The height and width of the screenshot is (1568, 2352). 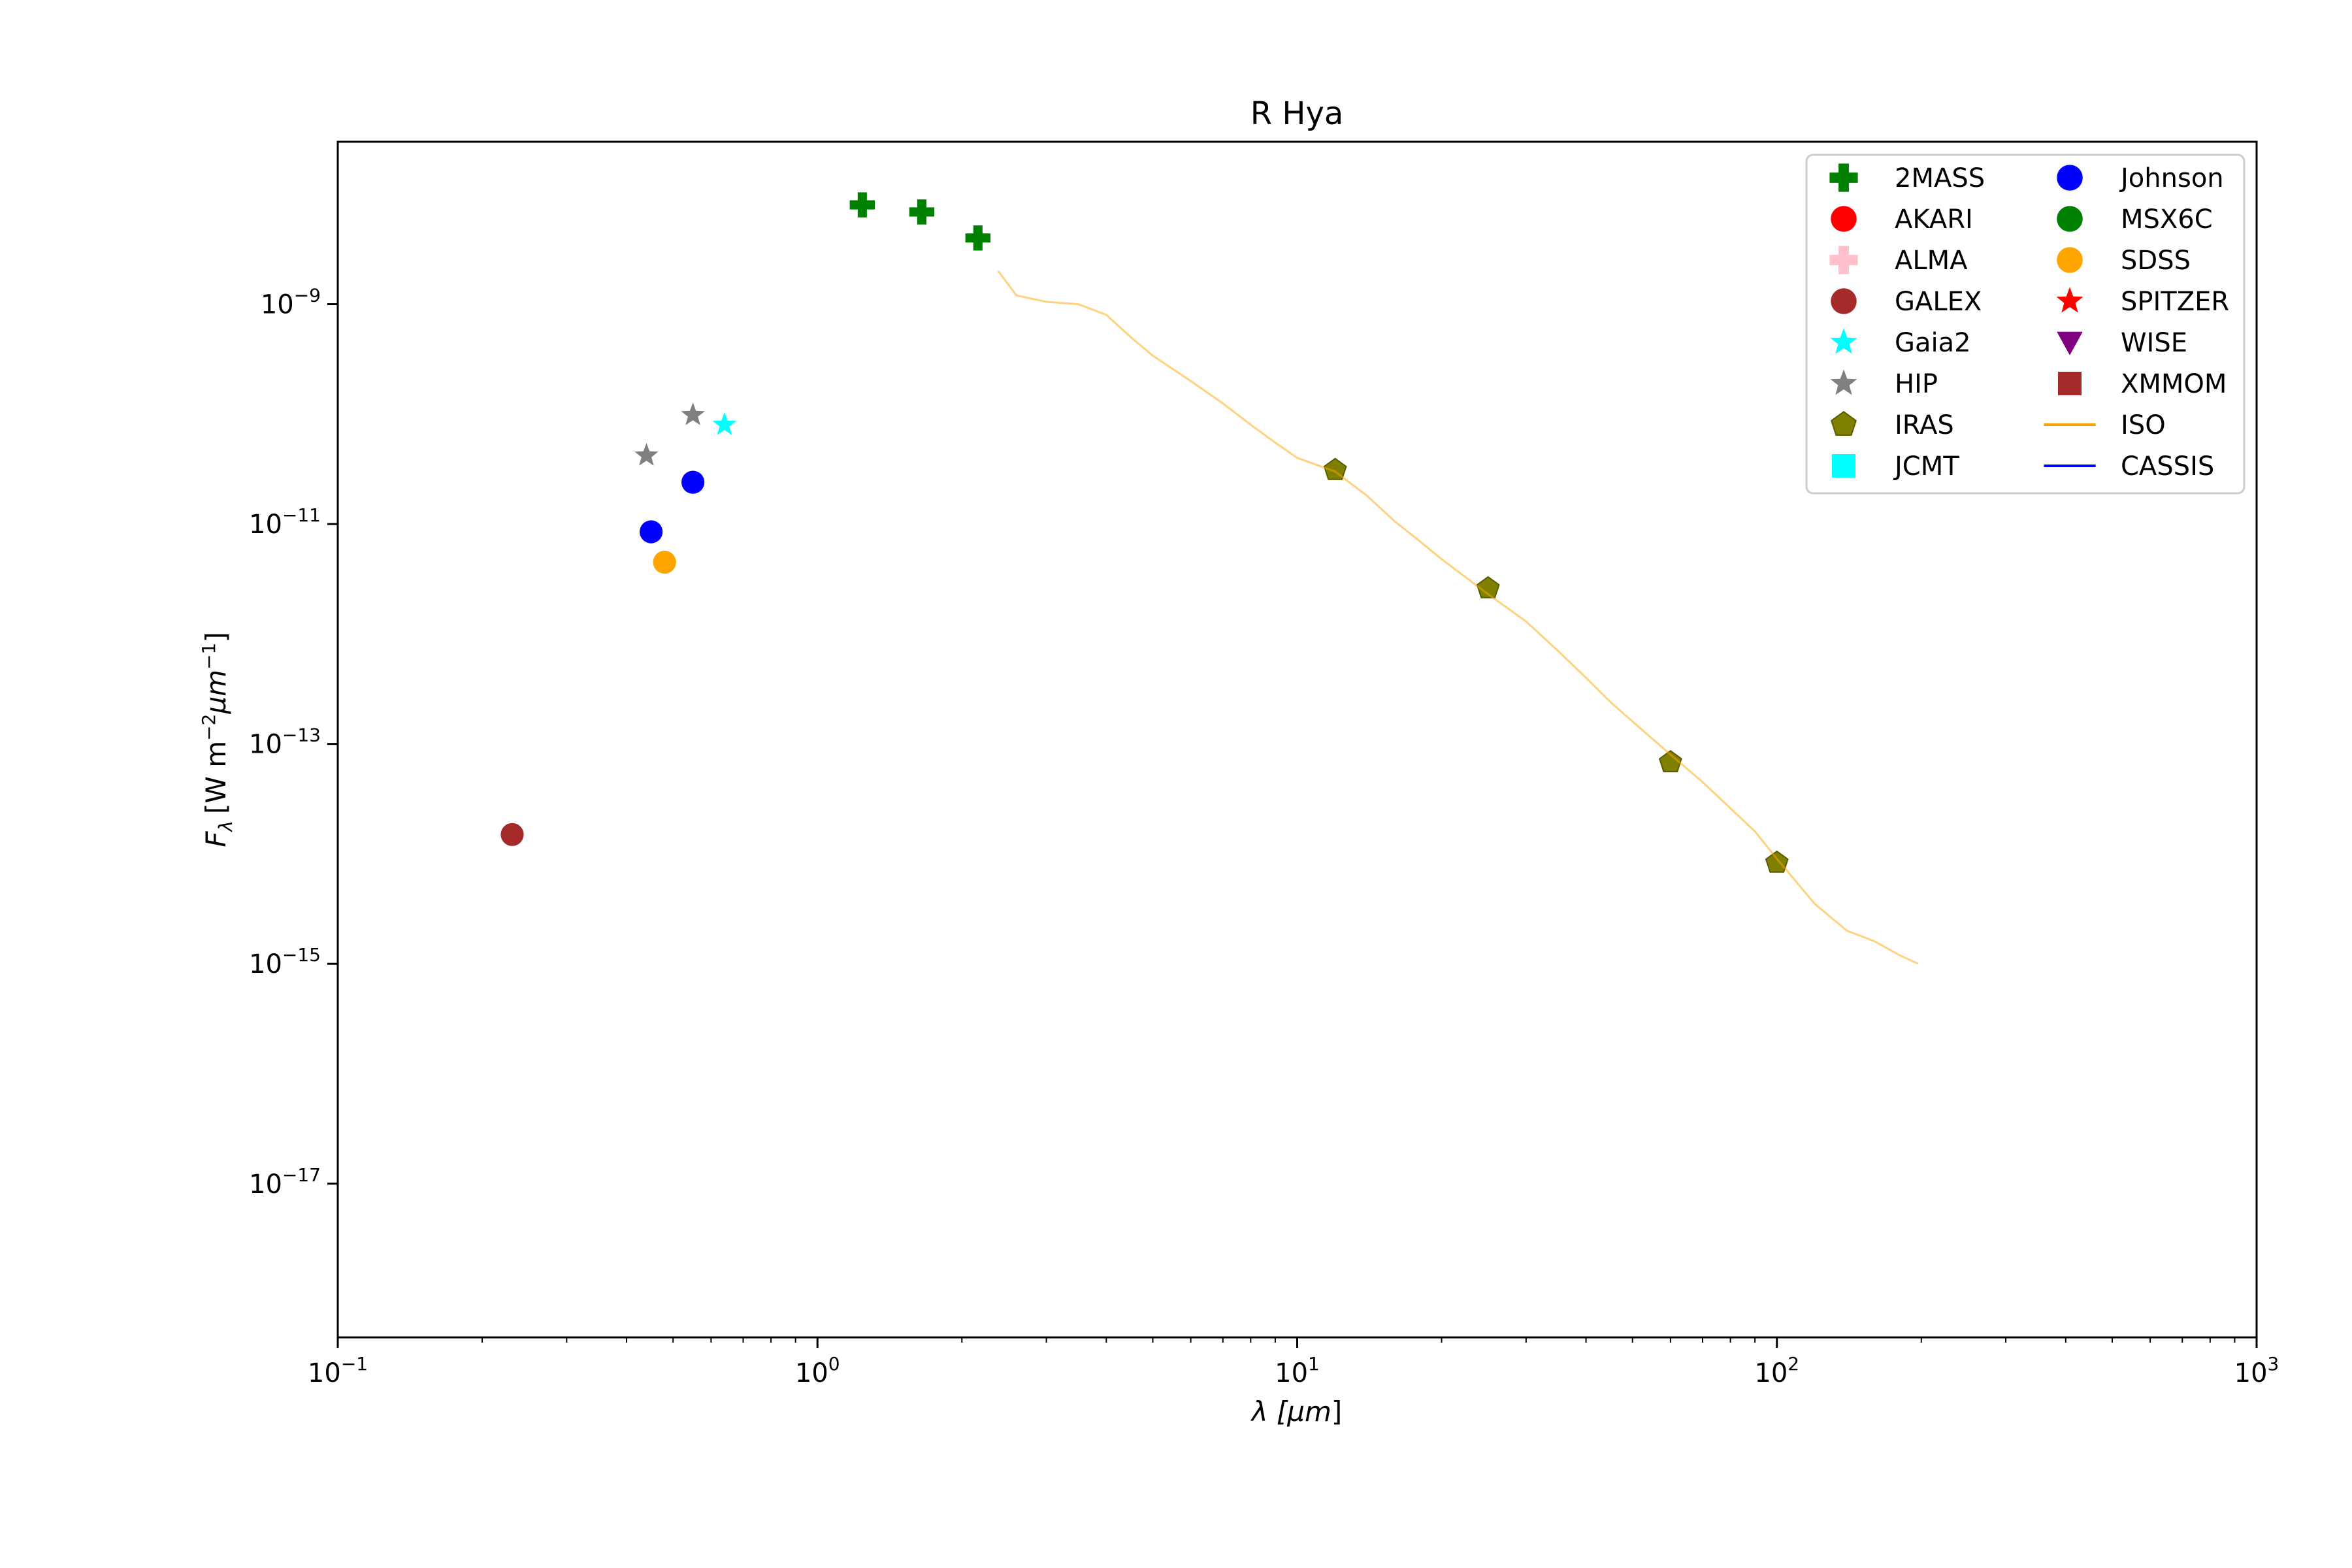 I want to click on legend-label-akari: AKARI, so click(x=1934, y=219).